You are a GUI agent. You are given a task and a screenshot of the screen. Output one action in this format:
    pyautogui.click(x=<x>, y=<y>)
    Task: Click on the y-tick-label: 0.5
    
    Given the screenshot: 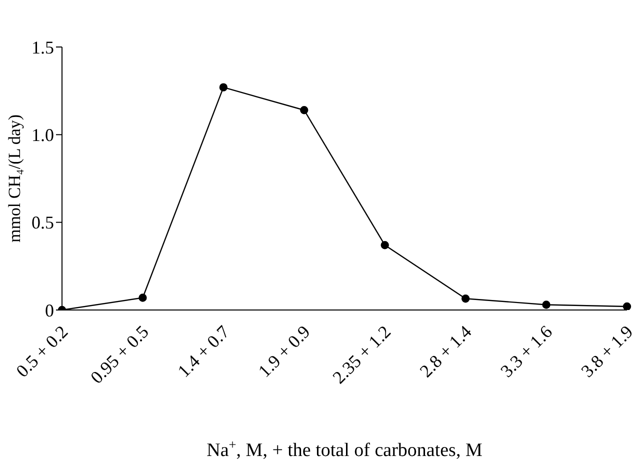 What is the action you would take?
    pyautogui.click(x=43, y=222)
    